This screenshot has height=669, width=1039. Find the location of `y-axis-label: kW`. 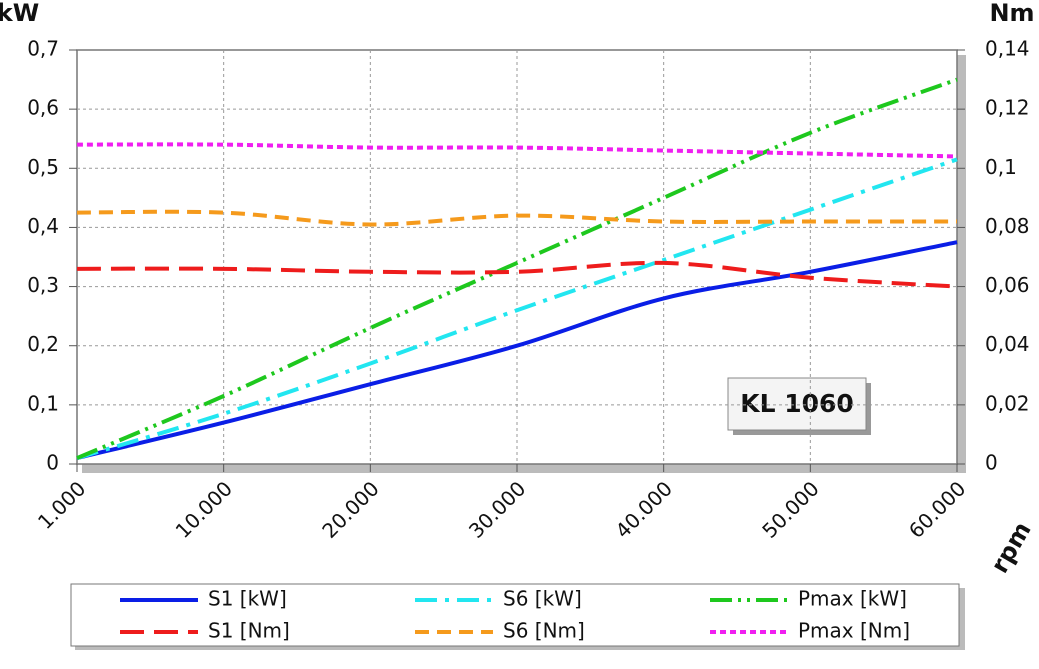

y-axis-label: kW is located at coordinates (19, 13).